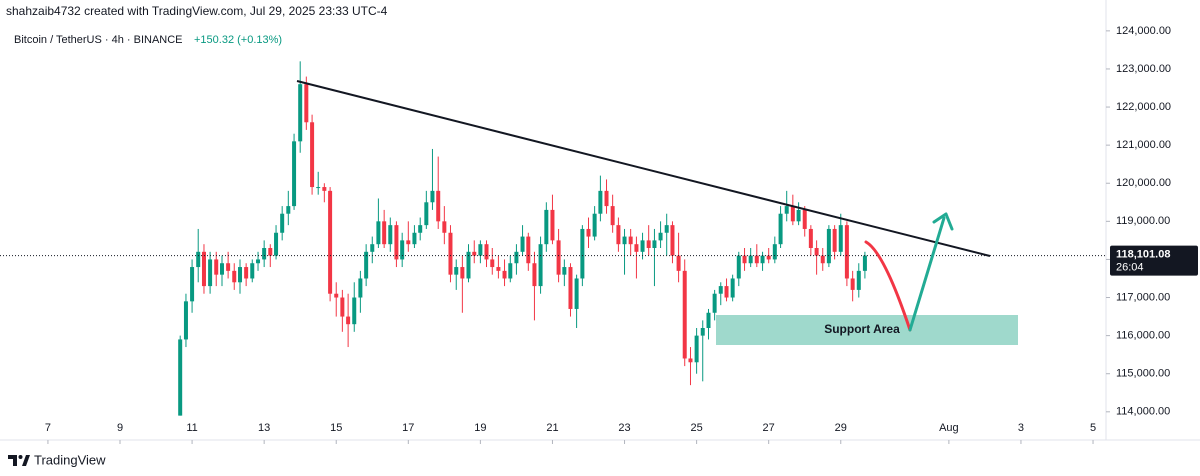 The height and width of the screenshot is (476, 1200). What do you see at coordinates (1143, 412) in the screenshot?
I see `y-tick-label: 114,000.00` at bounding box center [1143, 412].